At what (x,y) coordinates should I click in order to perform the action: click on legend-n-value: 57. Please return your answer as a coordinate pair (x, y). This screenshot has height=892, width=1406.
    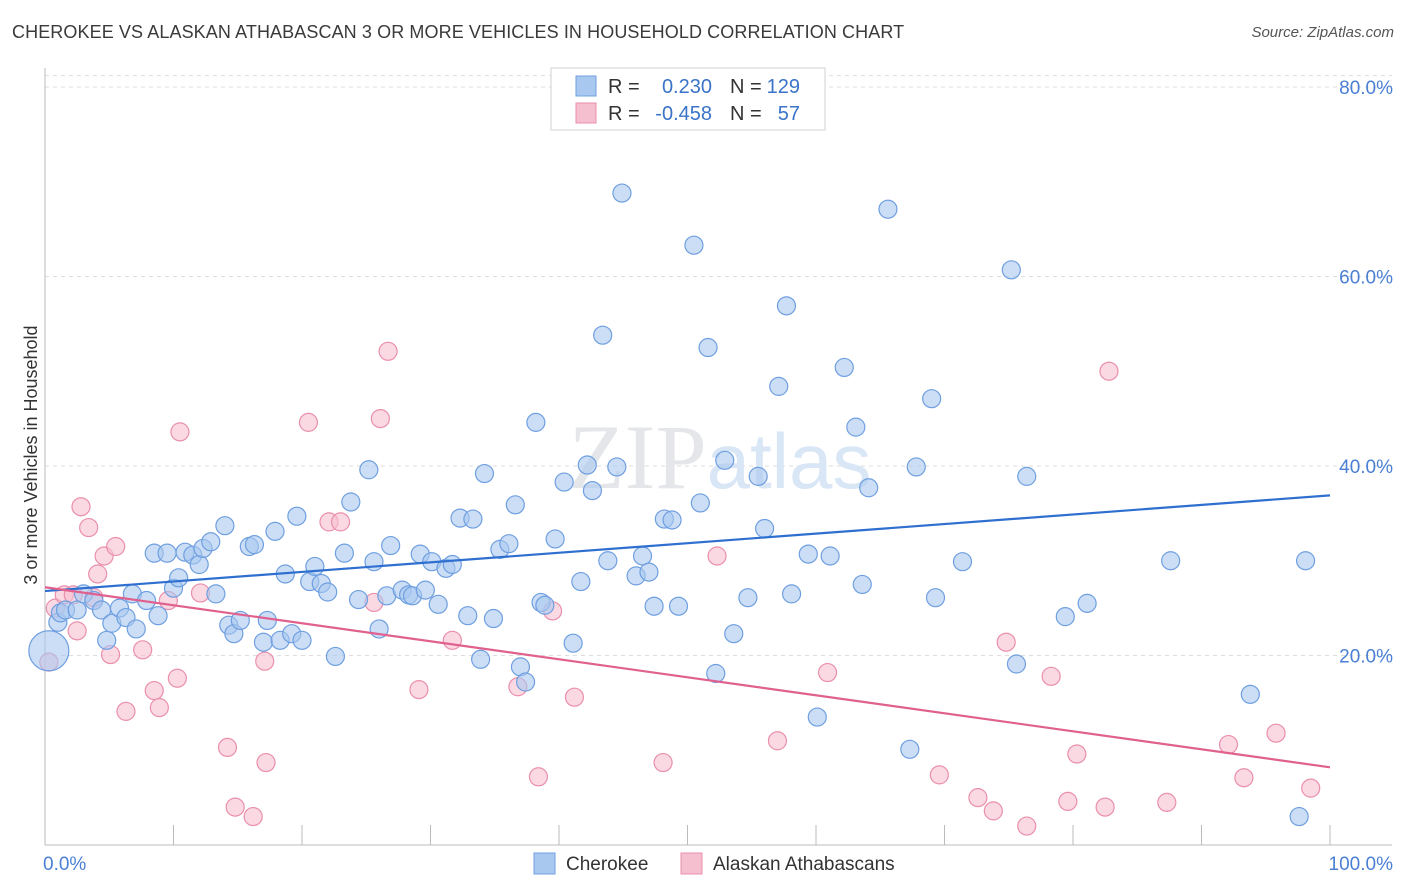
    Looking at the image, I should click on (789, 114).